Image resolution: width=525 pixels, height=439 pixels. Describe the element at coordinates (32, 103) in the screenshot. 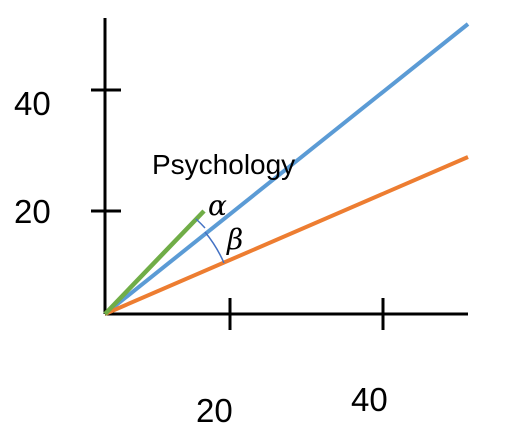

I see `y-tick-label-40: 40` at that location.